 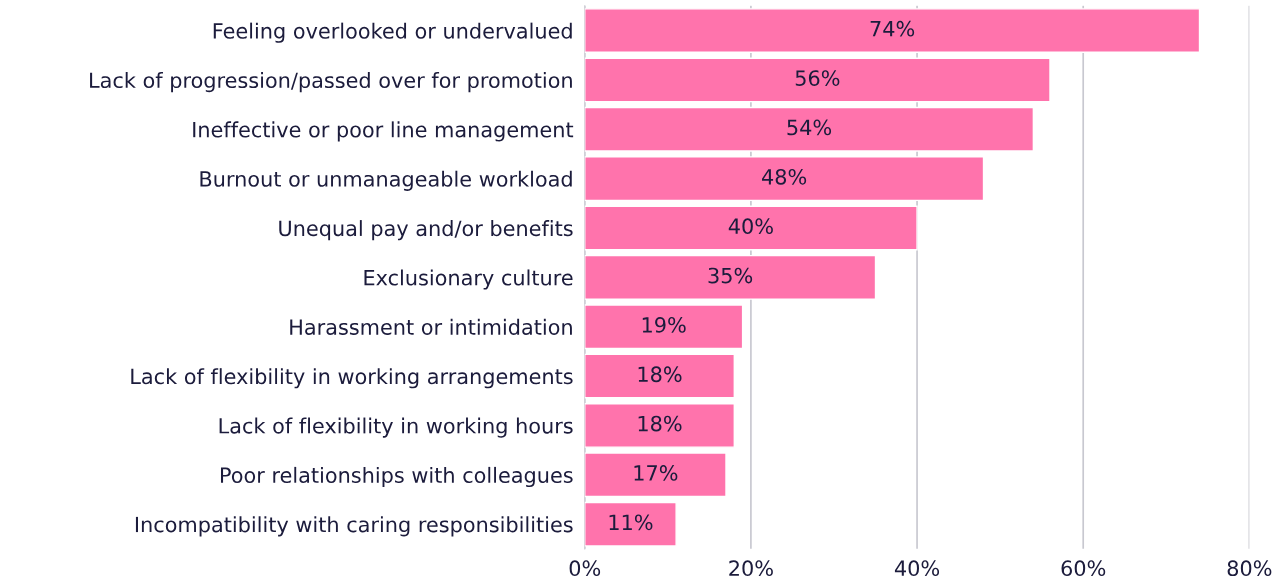 I want to click on y-tick-label: Exclusionary culture, so click(x=468, y=279).